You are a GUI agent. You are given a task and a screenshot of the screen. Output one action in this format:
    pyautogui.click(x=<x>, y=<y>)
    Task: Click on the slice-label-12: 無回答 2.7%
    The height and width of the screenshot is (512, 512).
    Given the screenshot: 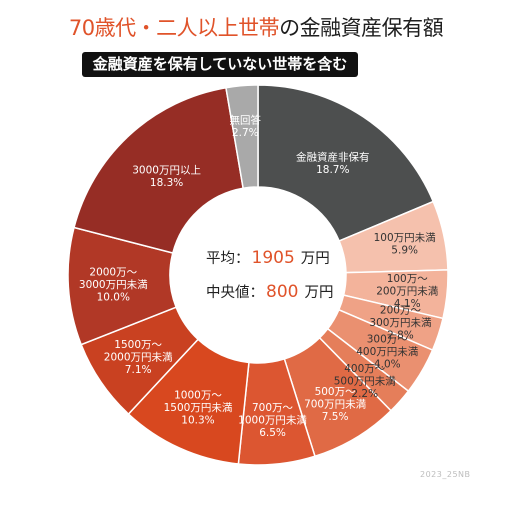 What is the action you would take?
    pyautogui.click(x=246, y=126)
    